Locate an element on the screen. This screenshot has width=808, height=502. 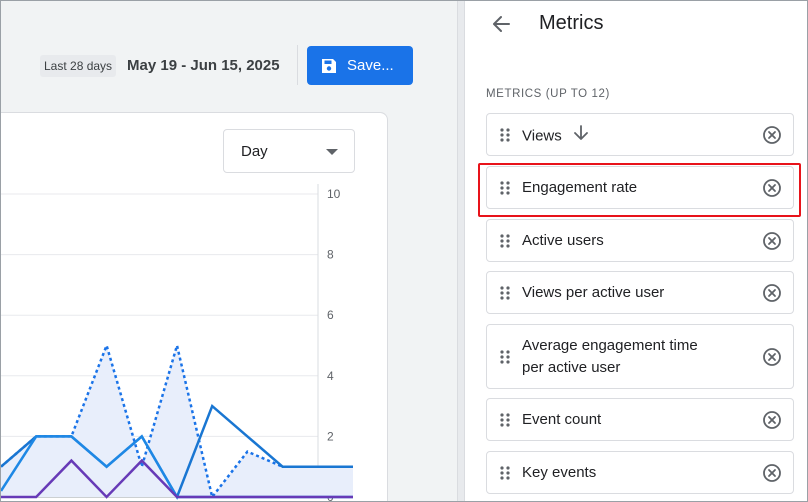
metric-label-text: Engagement rate is located at coordinates (580, 187).